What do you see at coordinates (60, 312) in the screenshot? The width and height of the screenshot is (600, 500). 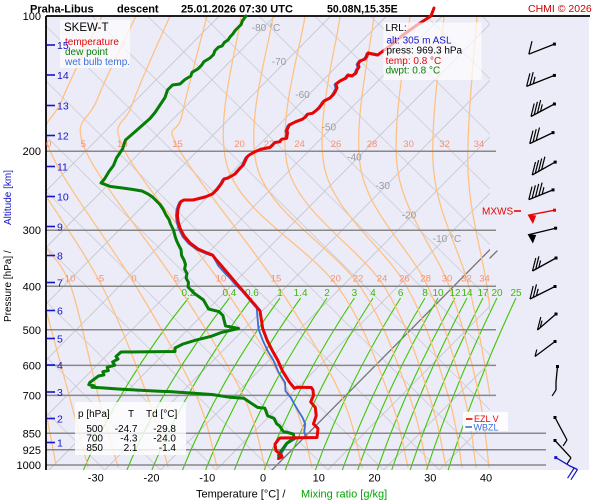 I see `svg-text: 6` at bounding box center [60, 312].